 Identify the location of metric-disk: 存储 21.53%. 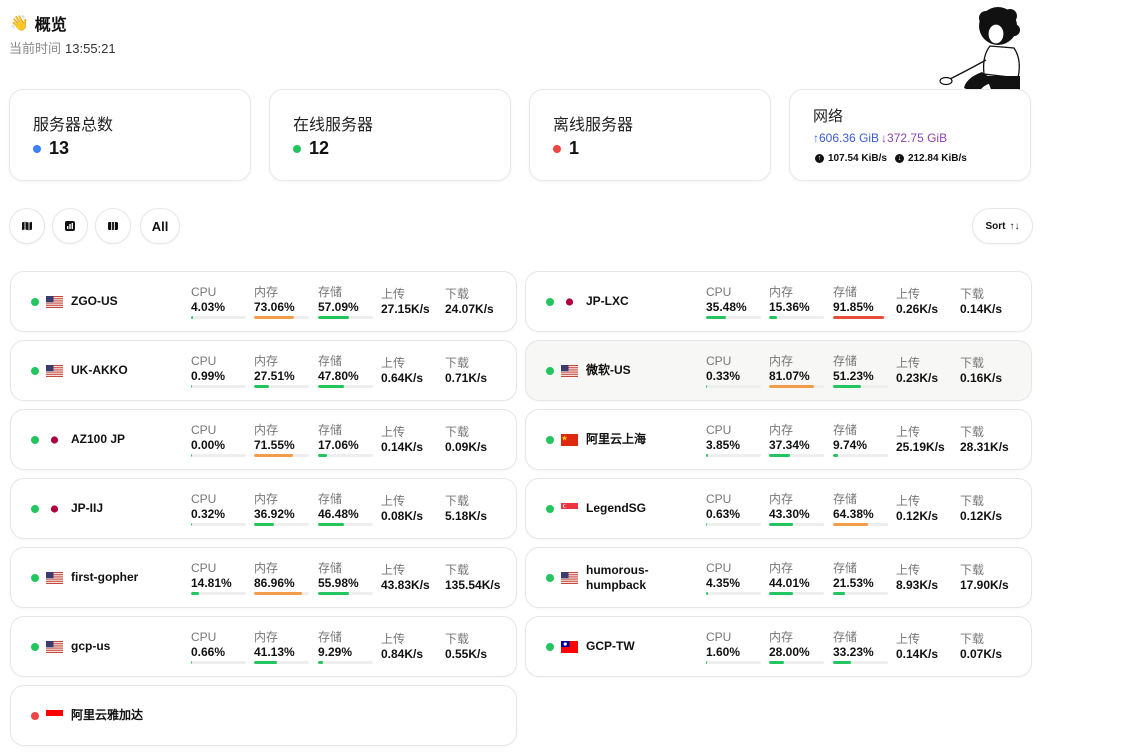
(860, 578).